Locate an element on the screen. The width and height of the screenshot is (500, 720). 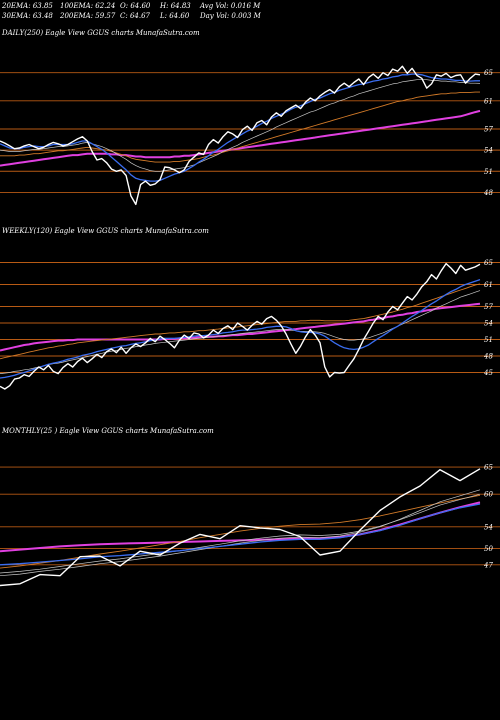
daily-ema-short-line is located at coordinates (240, 127).